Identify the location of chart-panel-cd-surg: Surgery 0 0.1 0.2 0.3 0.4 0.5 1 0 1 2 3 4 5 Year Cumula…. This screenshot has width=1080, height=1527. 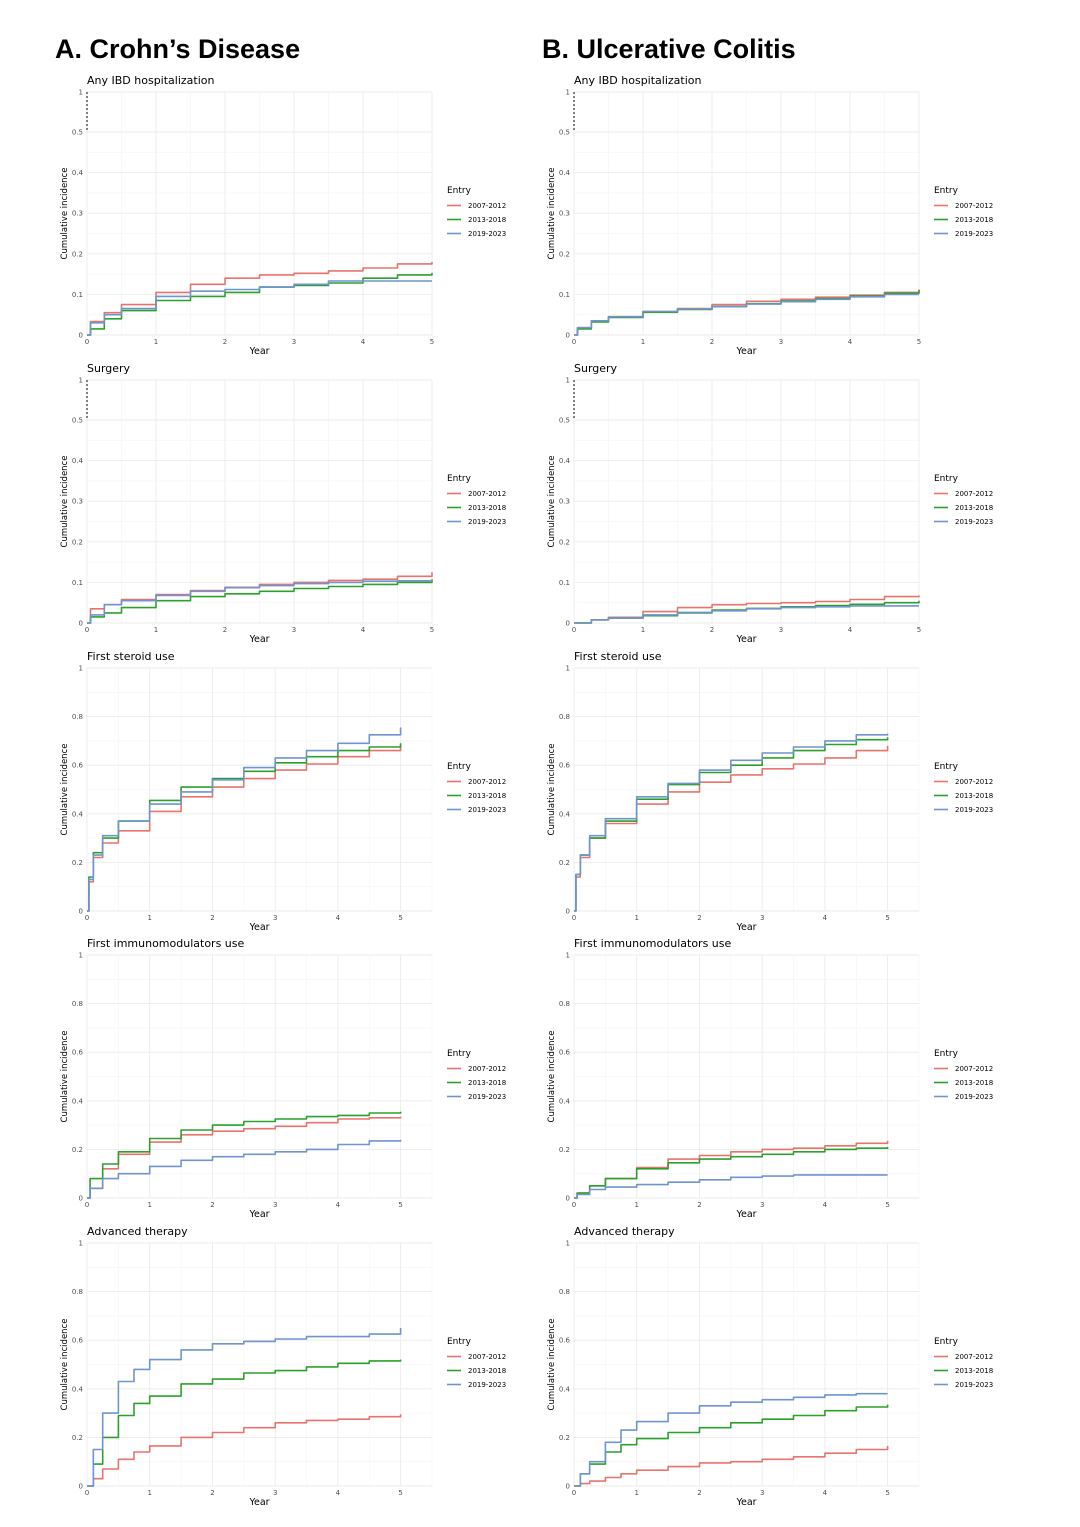
(283, 503).